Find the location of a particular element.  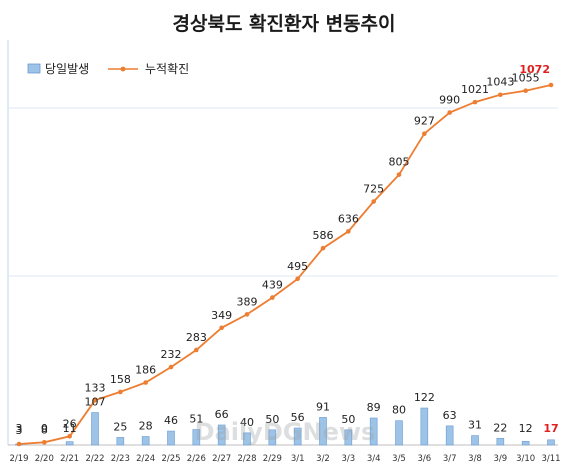

bar-3/4 is located at coordinates (373, 431).